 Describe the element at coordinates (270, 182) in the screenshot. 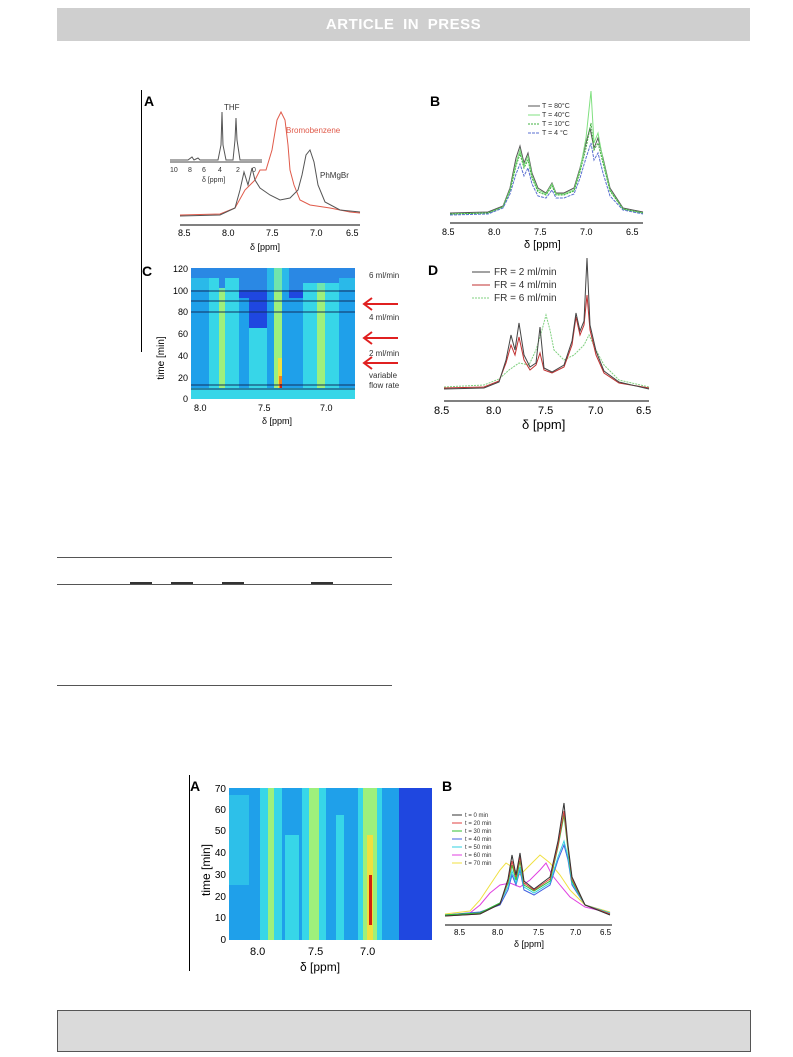

I see `spectrum-phmgbr` at that location.